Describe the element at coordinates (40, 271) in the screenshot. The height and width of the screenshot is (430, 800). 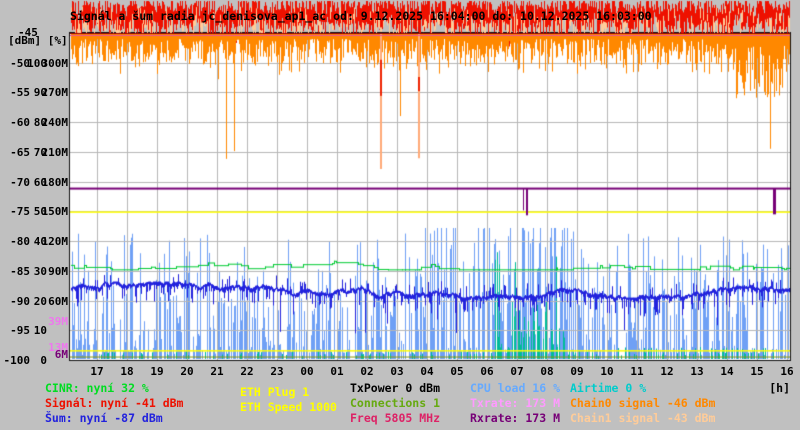
I see `y-tick-pct: 30` at that location.